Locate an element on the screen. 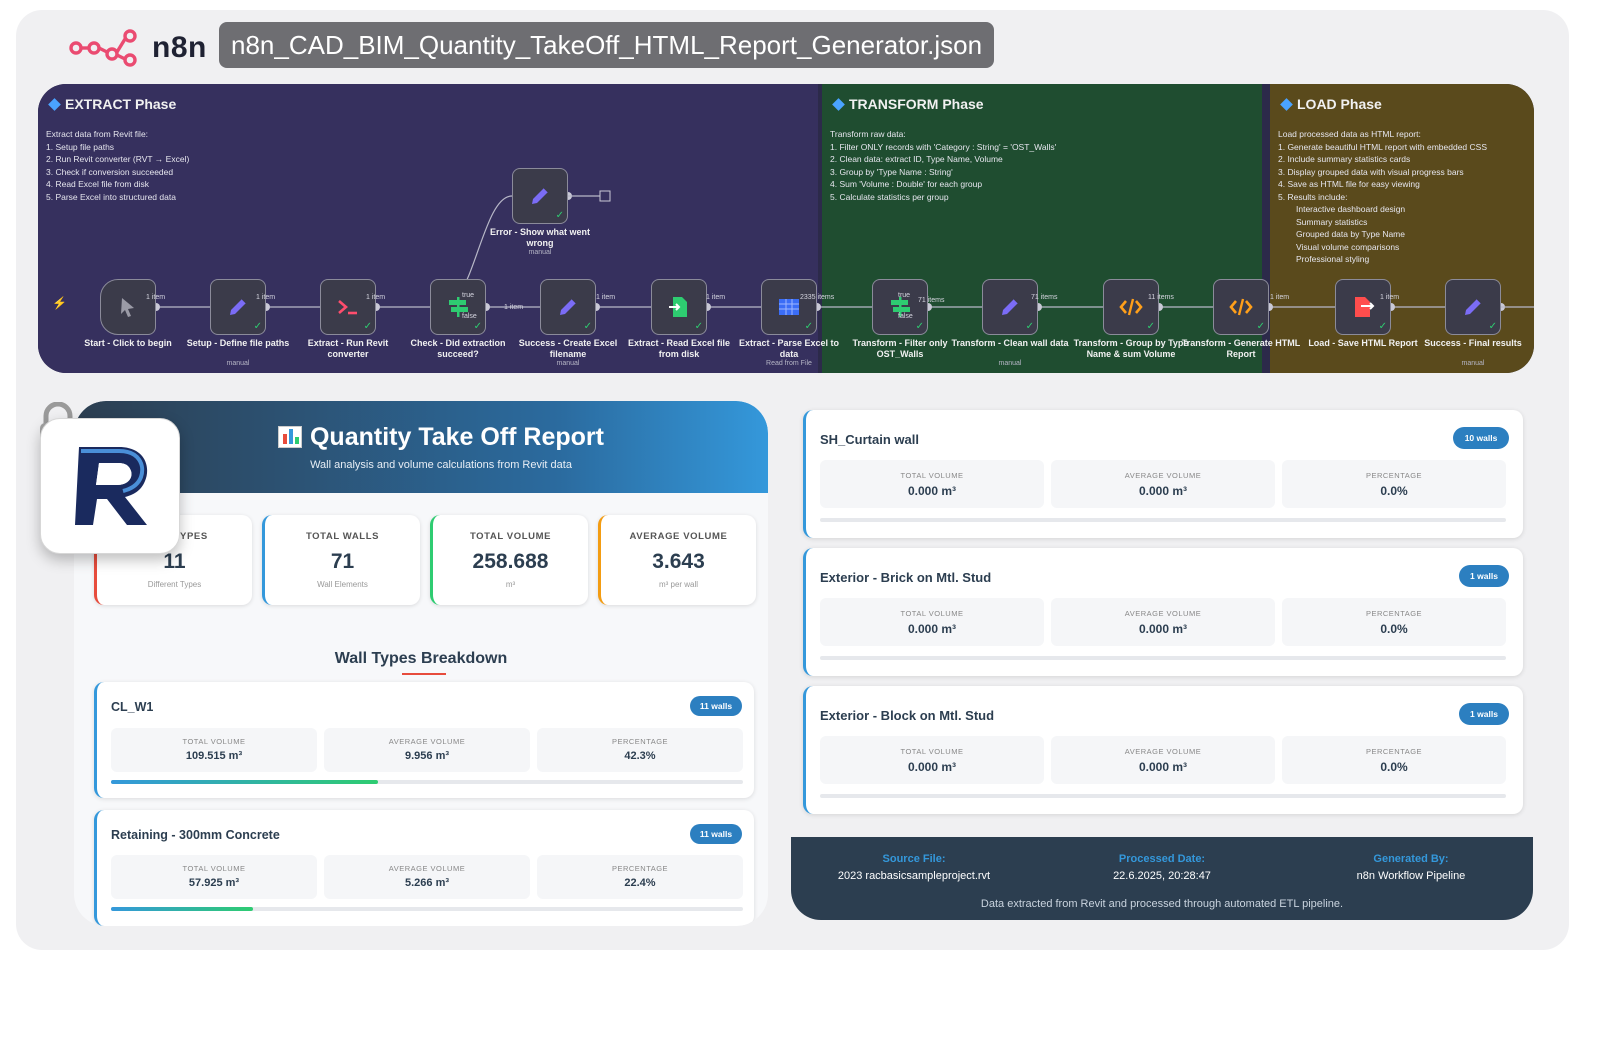 The height and width of the screenshot is (1053, 1600). note-bullet: Summary statistics is located at coordinates (1332, 221).